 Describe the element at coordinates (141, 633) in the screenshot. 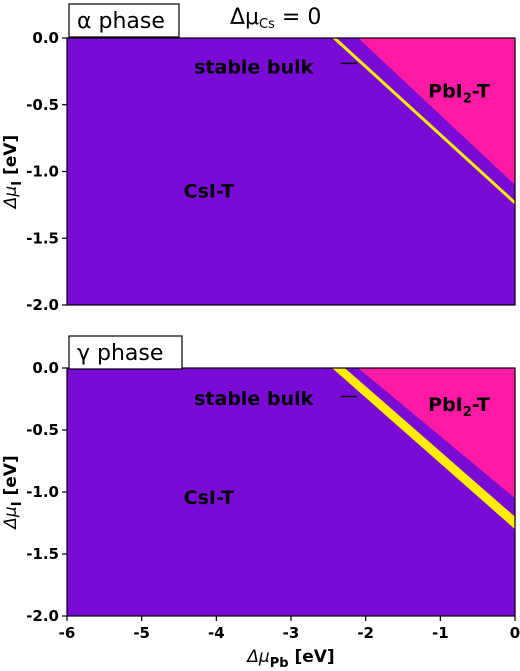

I see `x-tick-label: -5` at that location.